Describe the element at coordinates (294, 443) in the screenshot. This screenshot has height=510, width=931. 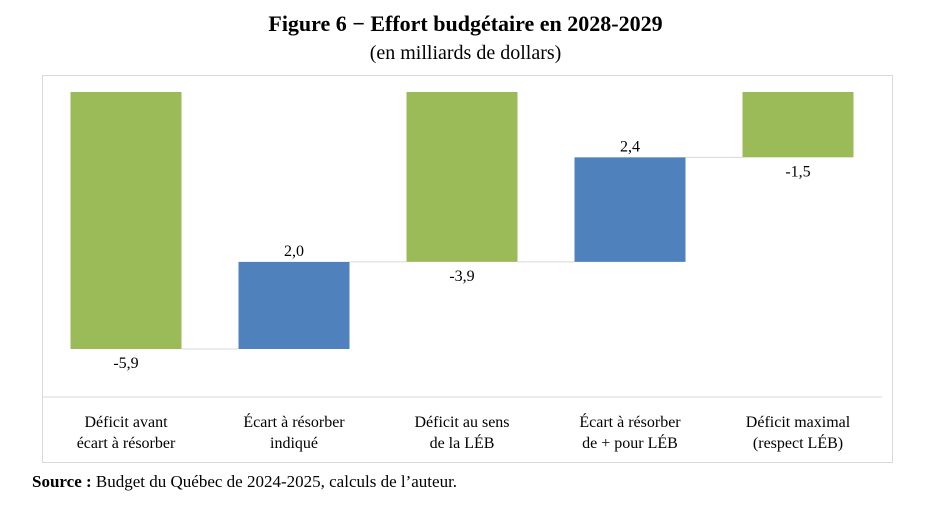
I see `category-label-line: indiqué` at that location.